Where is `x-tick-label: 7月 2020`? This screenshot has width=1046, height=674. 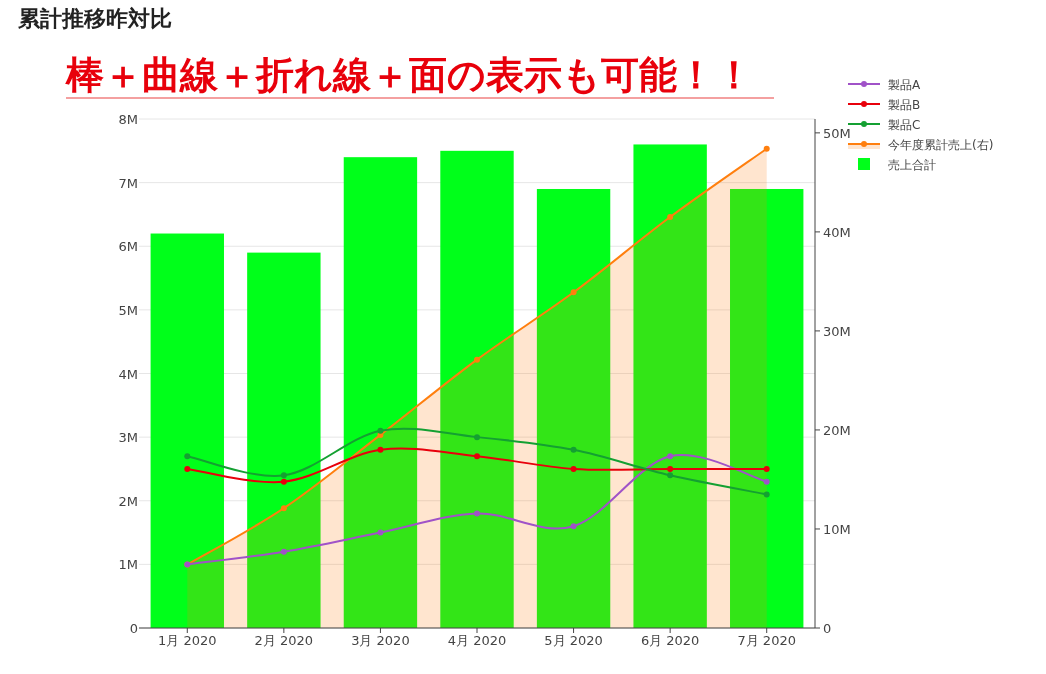
x-tick-label: 7月 2020 is located at coordinates (766, 640).